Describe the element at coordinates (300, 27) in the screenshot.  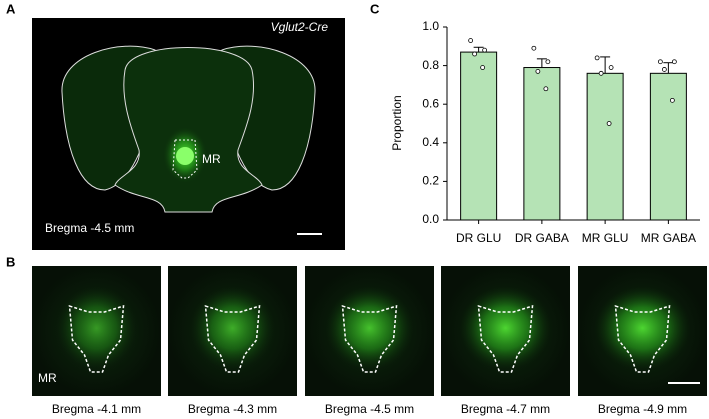
I see `genotype: Vglut2-Cre` at that location.